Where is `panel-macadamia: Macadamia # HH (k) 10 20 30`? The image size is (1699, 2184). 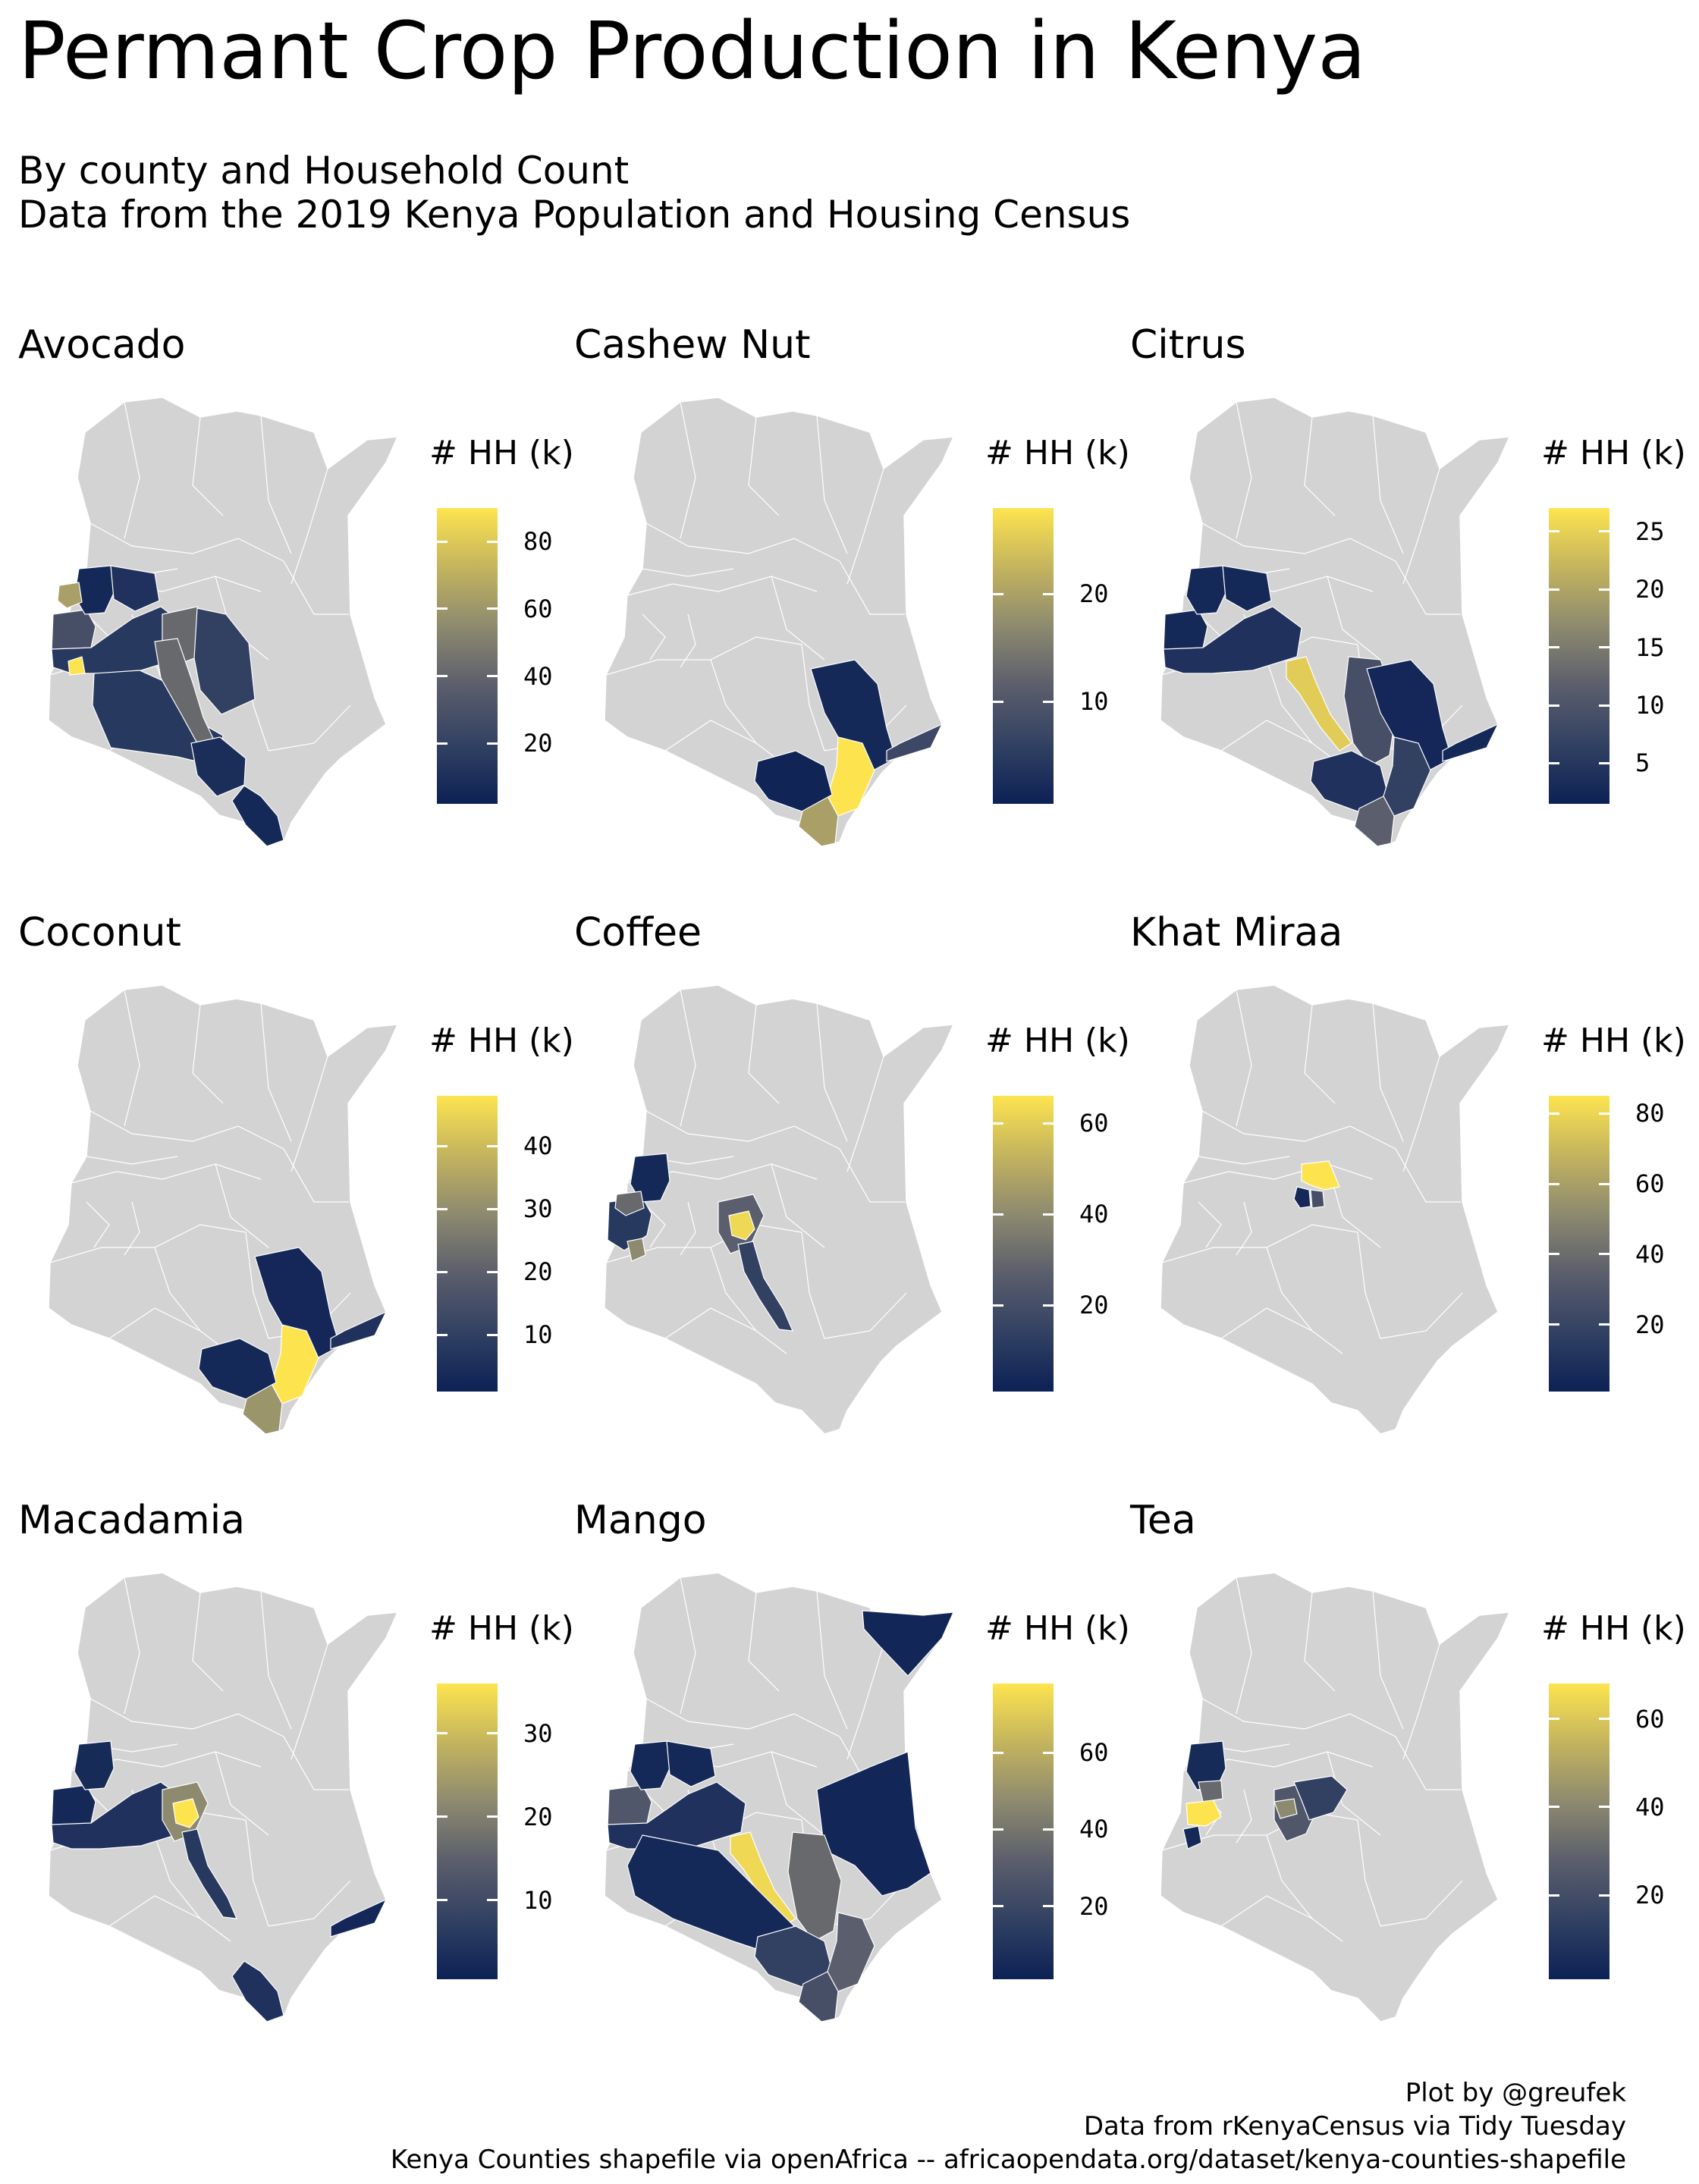 panel-macadamia: Macadamia # HH (k) 10 20 30 is located at coordinates (296, 1782).